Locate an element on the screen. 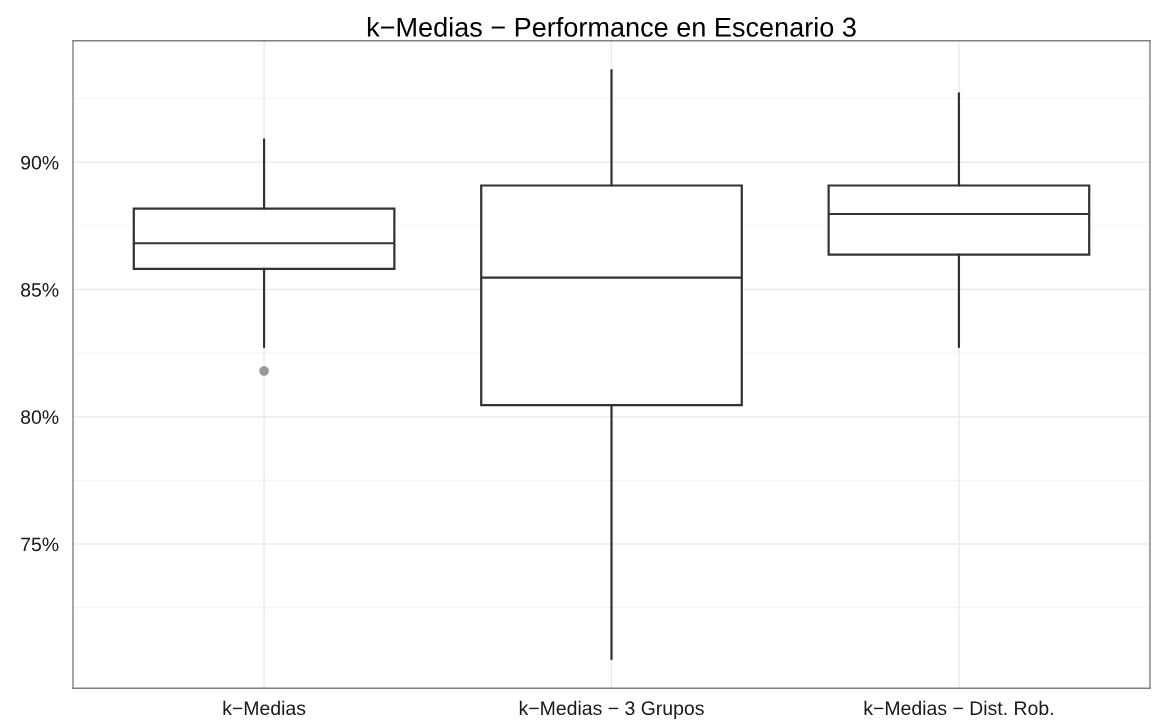 The height and width of the screenshot is (728, 1160). y-tick-label: 80% is located at coordinates (40, 417).